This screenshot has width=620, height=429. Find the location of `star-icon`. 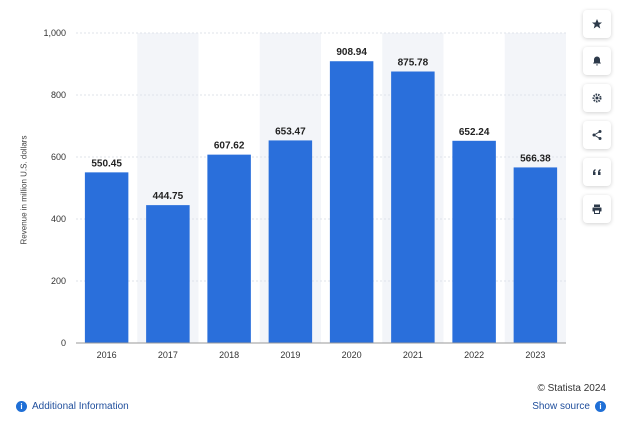

star-icon is located at coordinates (597, 24).